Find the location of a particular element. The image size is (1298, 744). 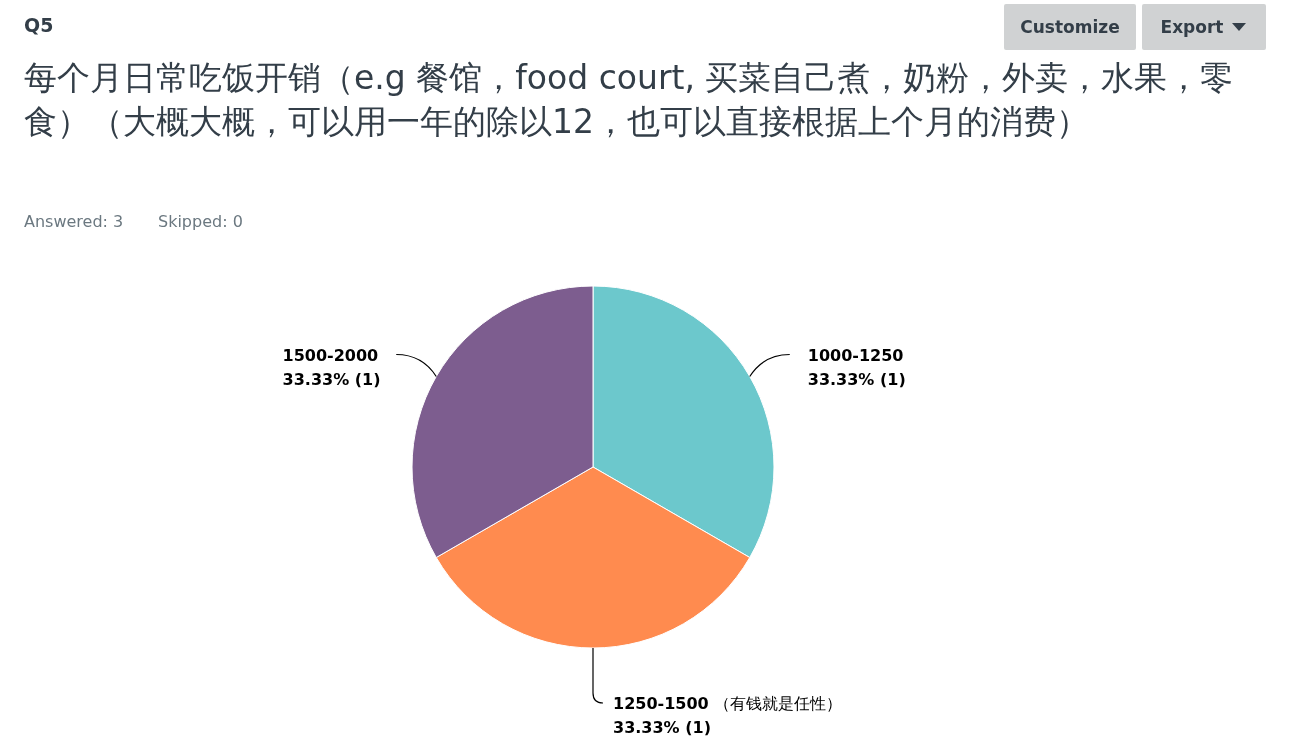

text: Q5 is located at coordinates (39, 25).